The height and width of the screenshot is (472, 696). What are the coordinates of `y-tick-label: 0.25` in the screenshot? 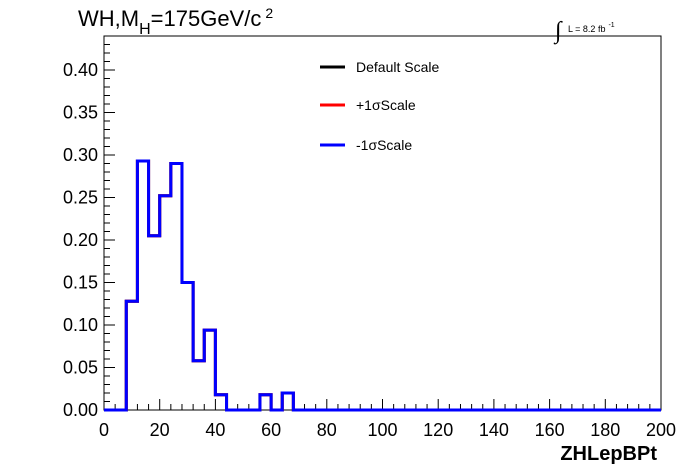 It's located at (80, 198).